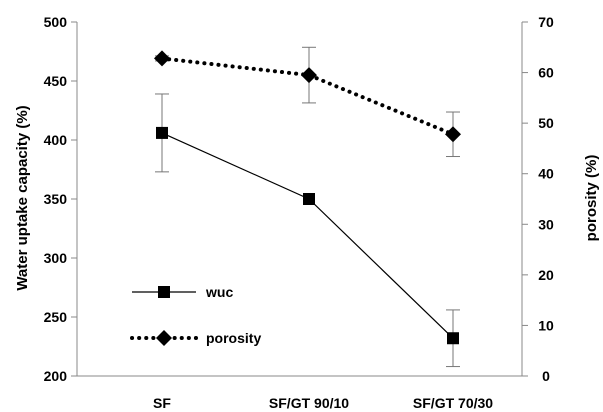  I want to click on right-tick-label: 60, so click(546, 73).